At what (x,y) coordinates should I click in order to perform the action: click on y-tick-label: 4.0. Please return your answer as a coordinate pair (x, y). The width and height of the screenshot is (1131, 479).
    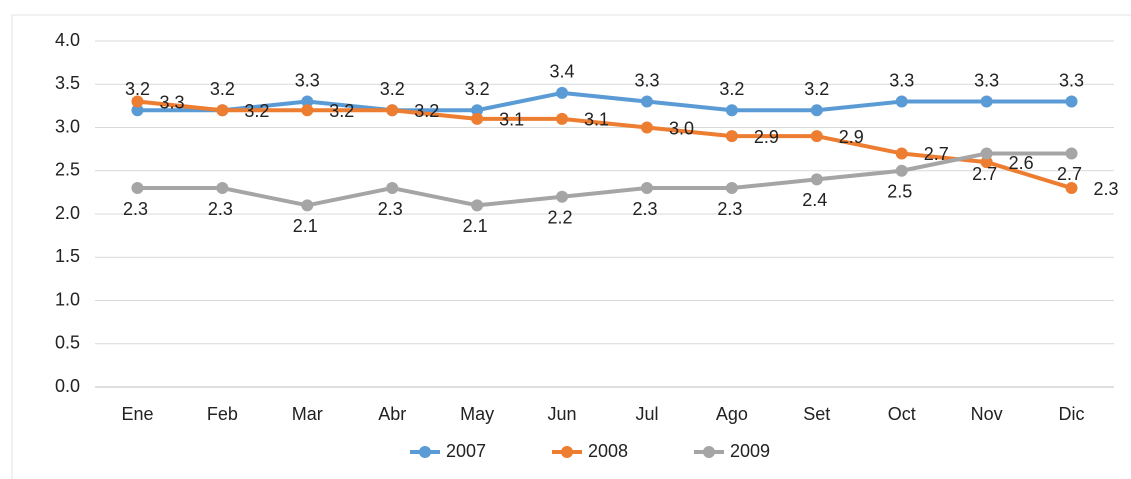
    Looking at the image, I should click on (67, 40).